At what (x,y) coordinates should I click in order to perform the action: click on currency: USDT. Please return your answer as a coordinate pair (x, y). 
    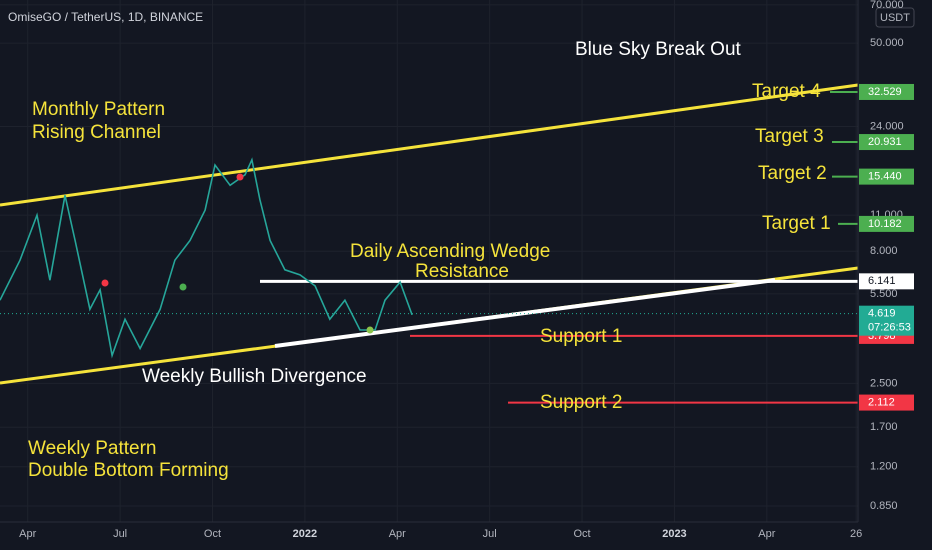
    Looking at the image, I should click on (895, 18).